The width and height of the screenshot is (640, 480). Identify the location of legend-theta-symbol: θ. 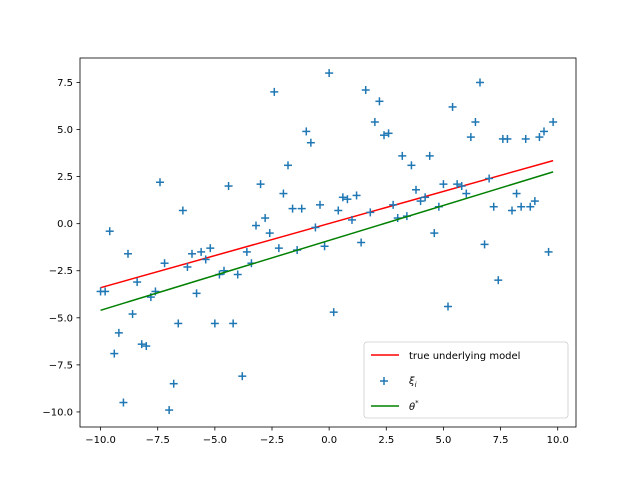
(412, 407).